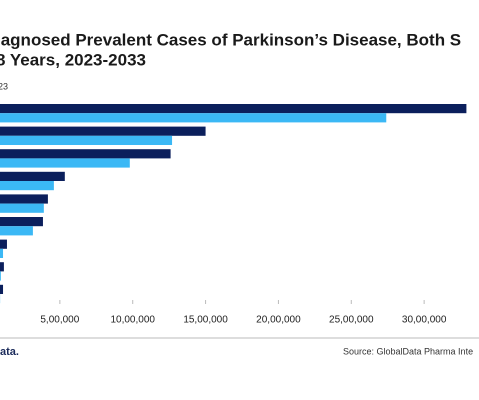 The width and height of the screenshot is (479, 400). What do you see at coordinates (132, 320) in the screenshot?
I see `x-tick-label: 10,00,000` at bounding box center [132, 320].